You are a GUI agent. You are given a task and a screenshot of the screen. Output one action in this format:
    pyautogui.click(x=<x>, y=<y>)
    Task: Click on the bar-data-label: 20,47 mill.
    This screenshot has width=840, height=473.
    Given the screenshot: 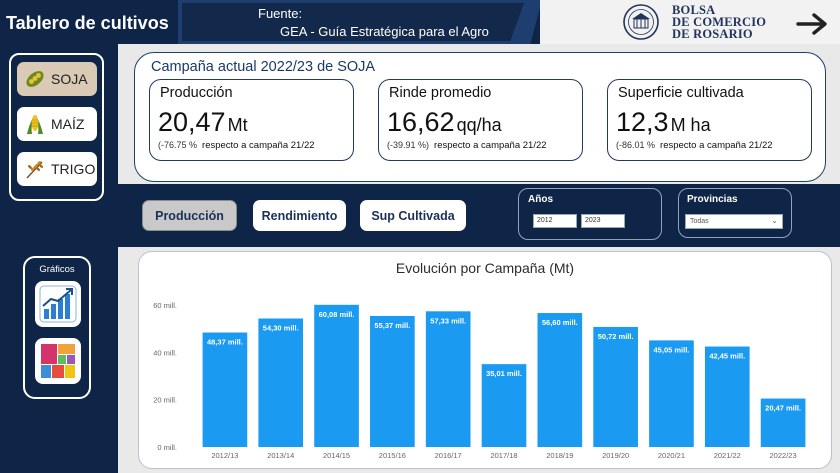 What is the action you would take?
    pyautogui.click(x=783, y=408)
    